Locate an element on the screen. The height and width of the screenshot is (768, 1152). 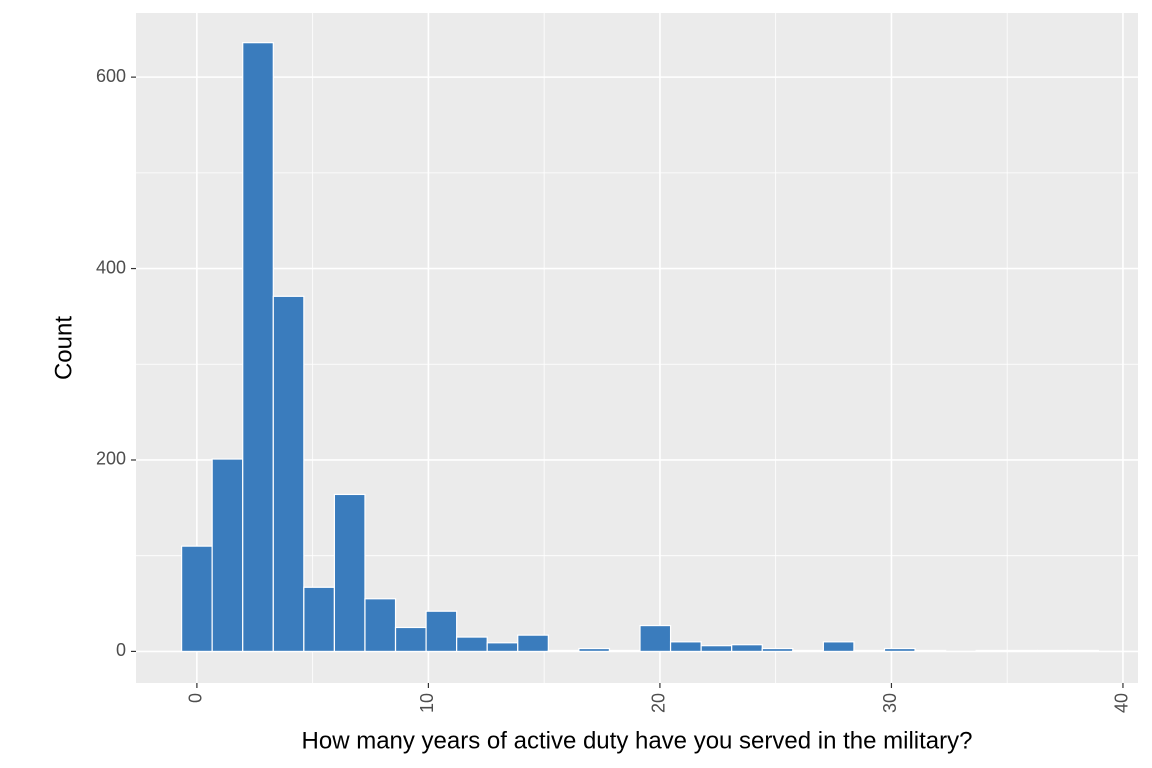
y-axis-title: Count is located at coordinates (63, 348).